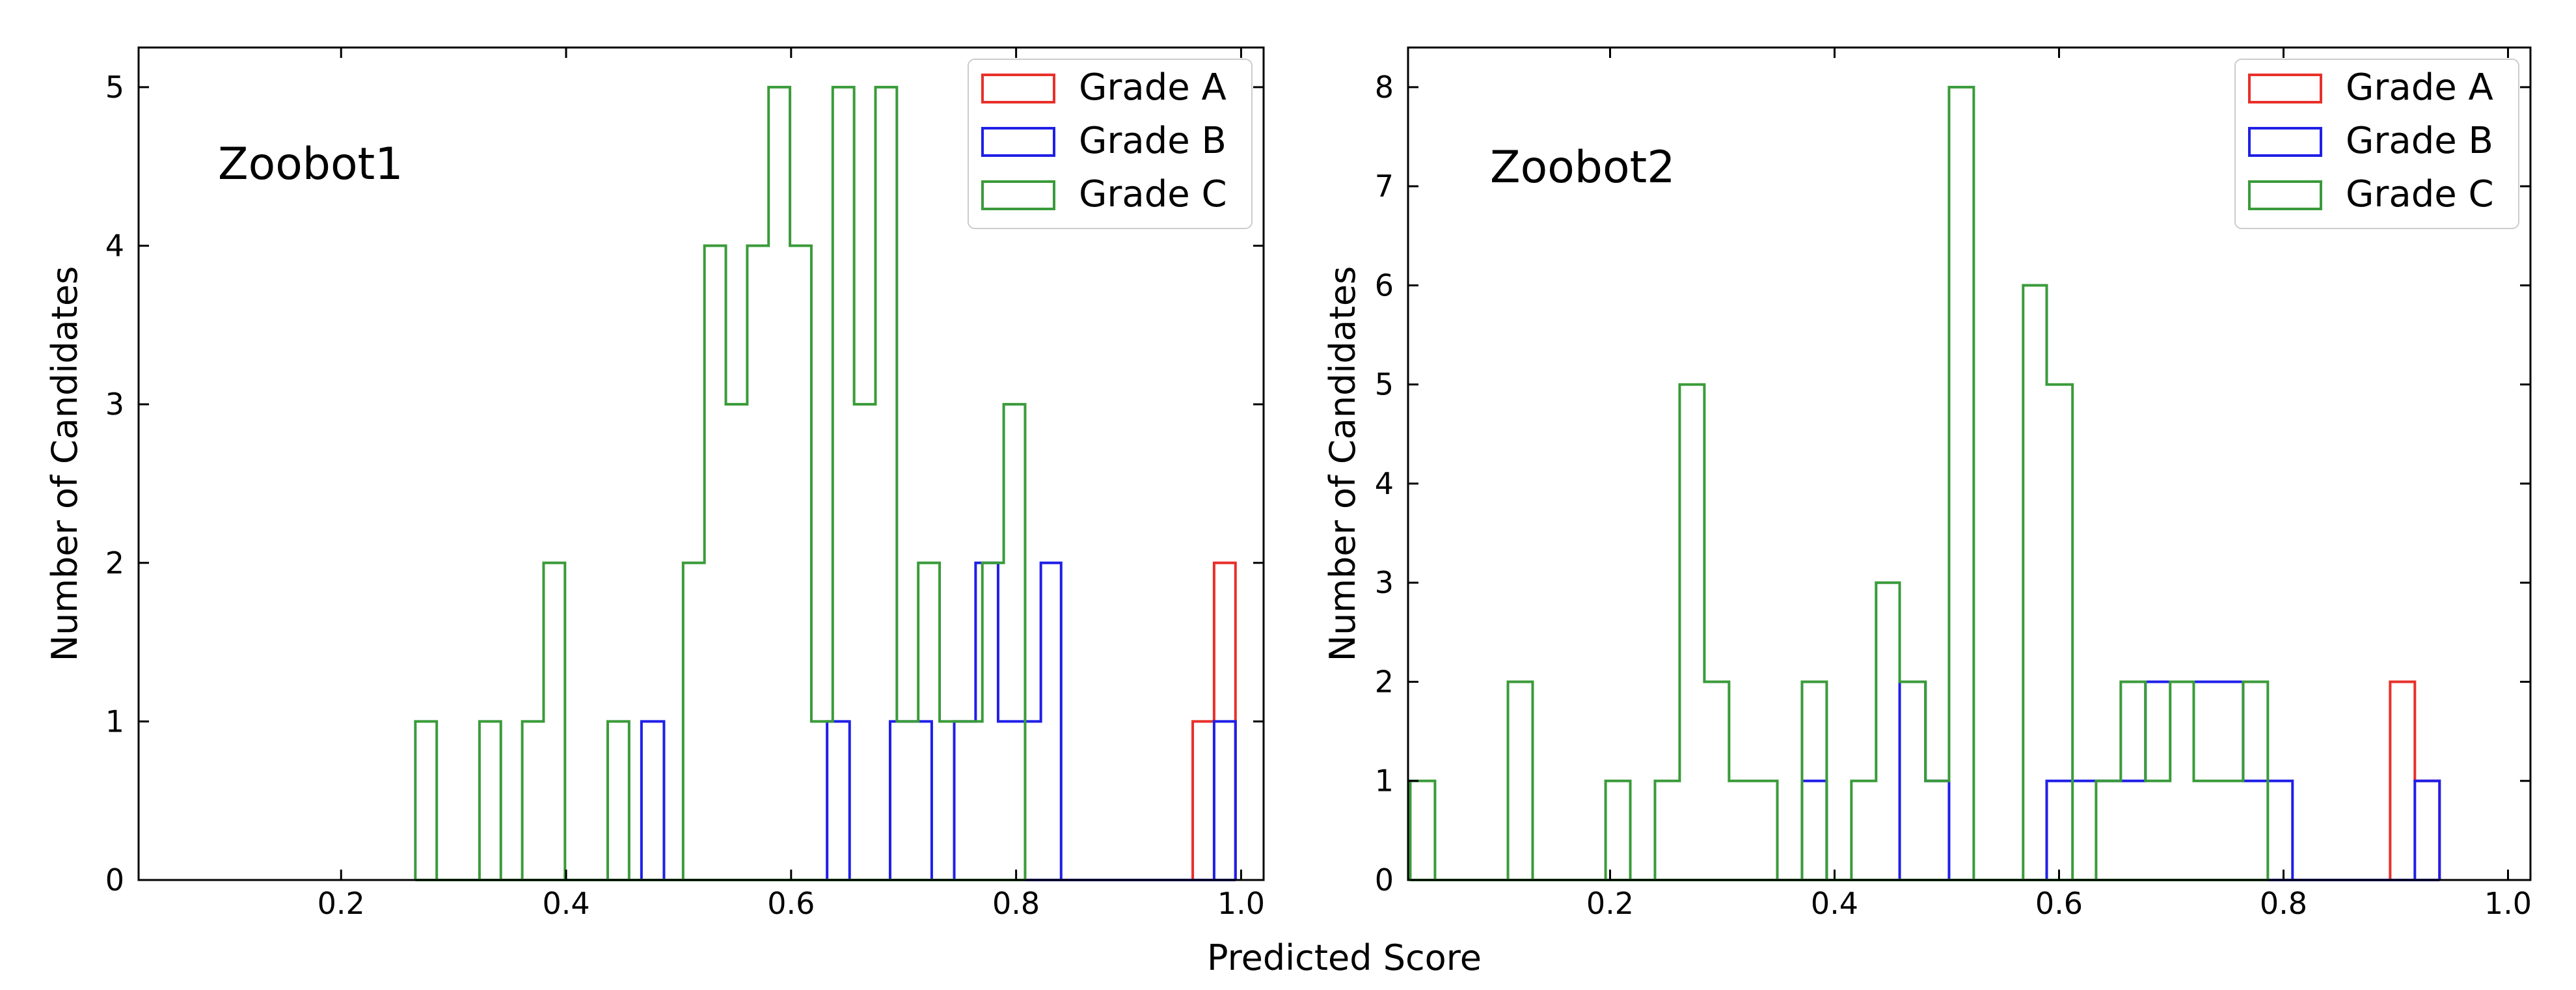  What do you see at coordinates (1384, 187) in the screenshot?
I see `y-tick-label: 7` at bounding box center [1384, 187].